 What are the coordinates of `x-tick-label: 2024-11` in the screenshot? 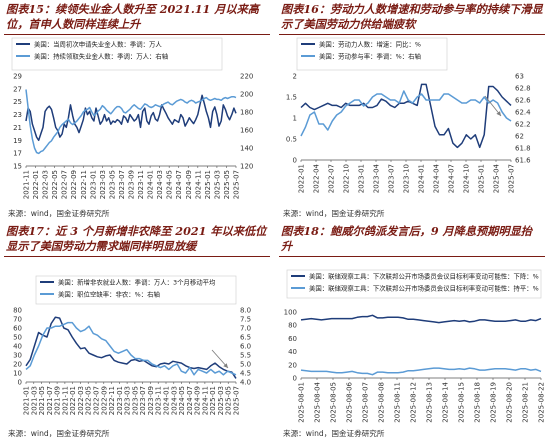 It's located at (205, 400).